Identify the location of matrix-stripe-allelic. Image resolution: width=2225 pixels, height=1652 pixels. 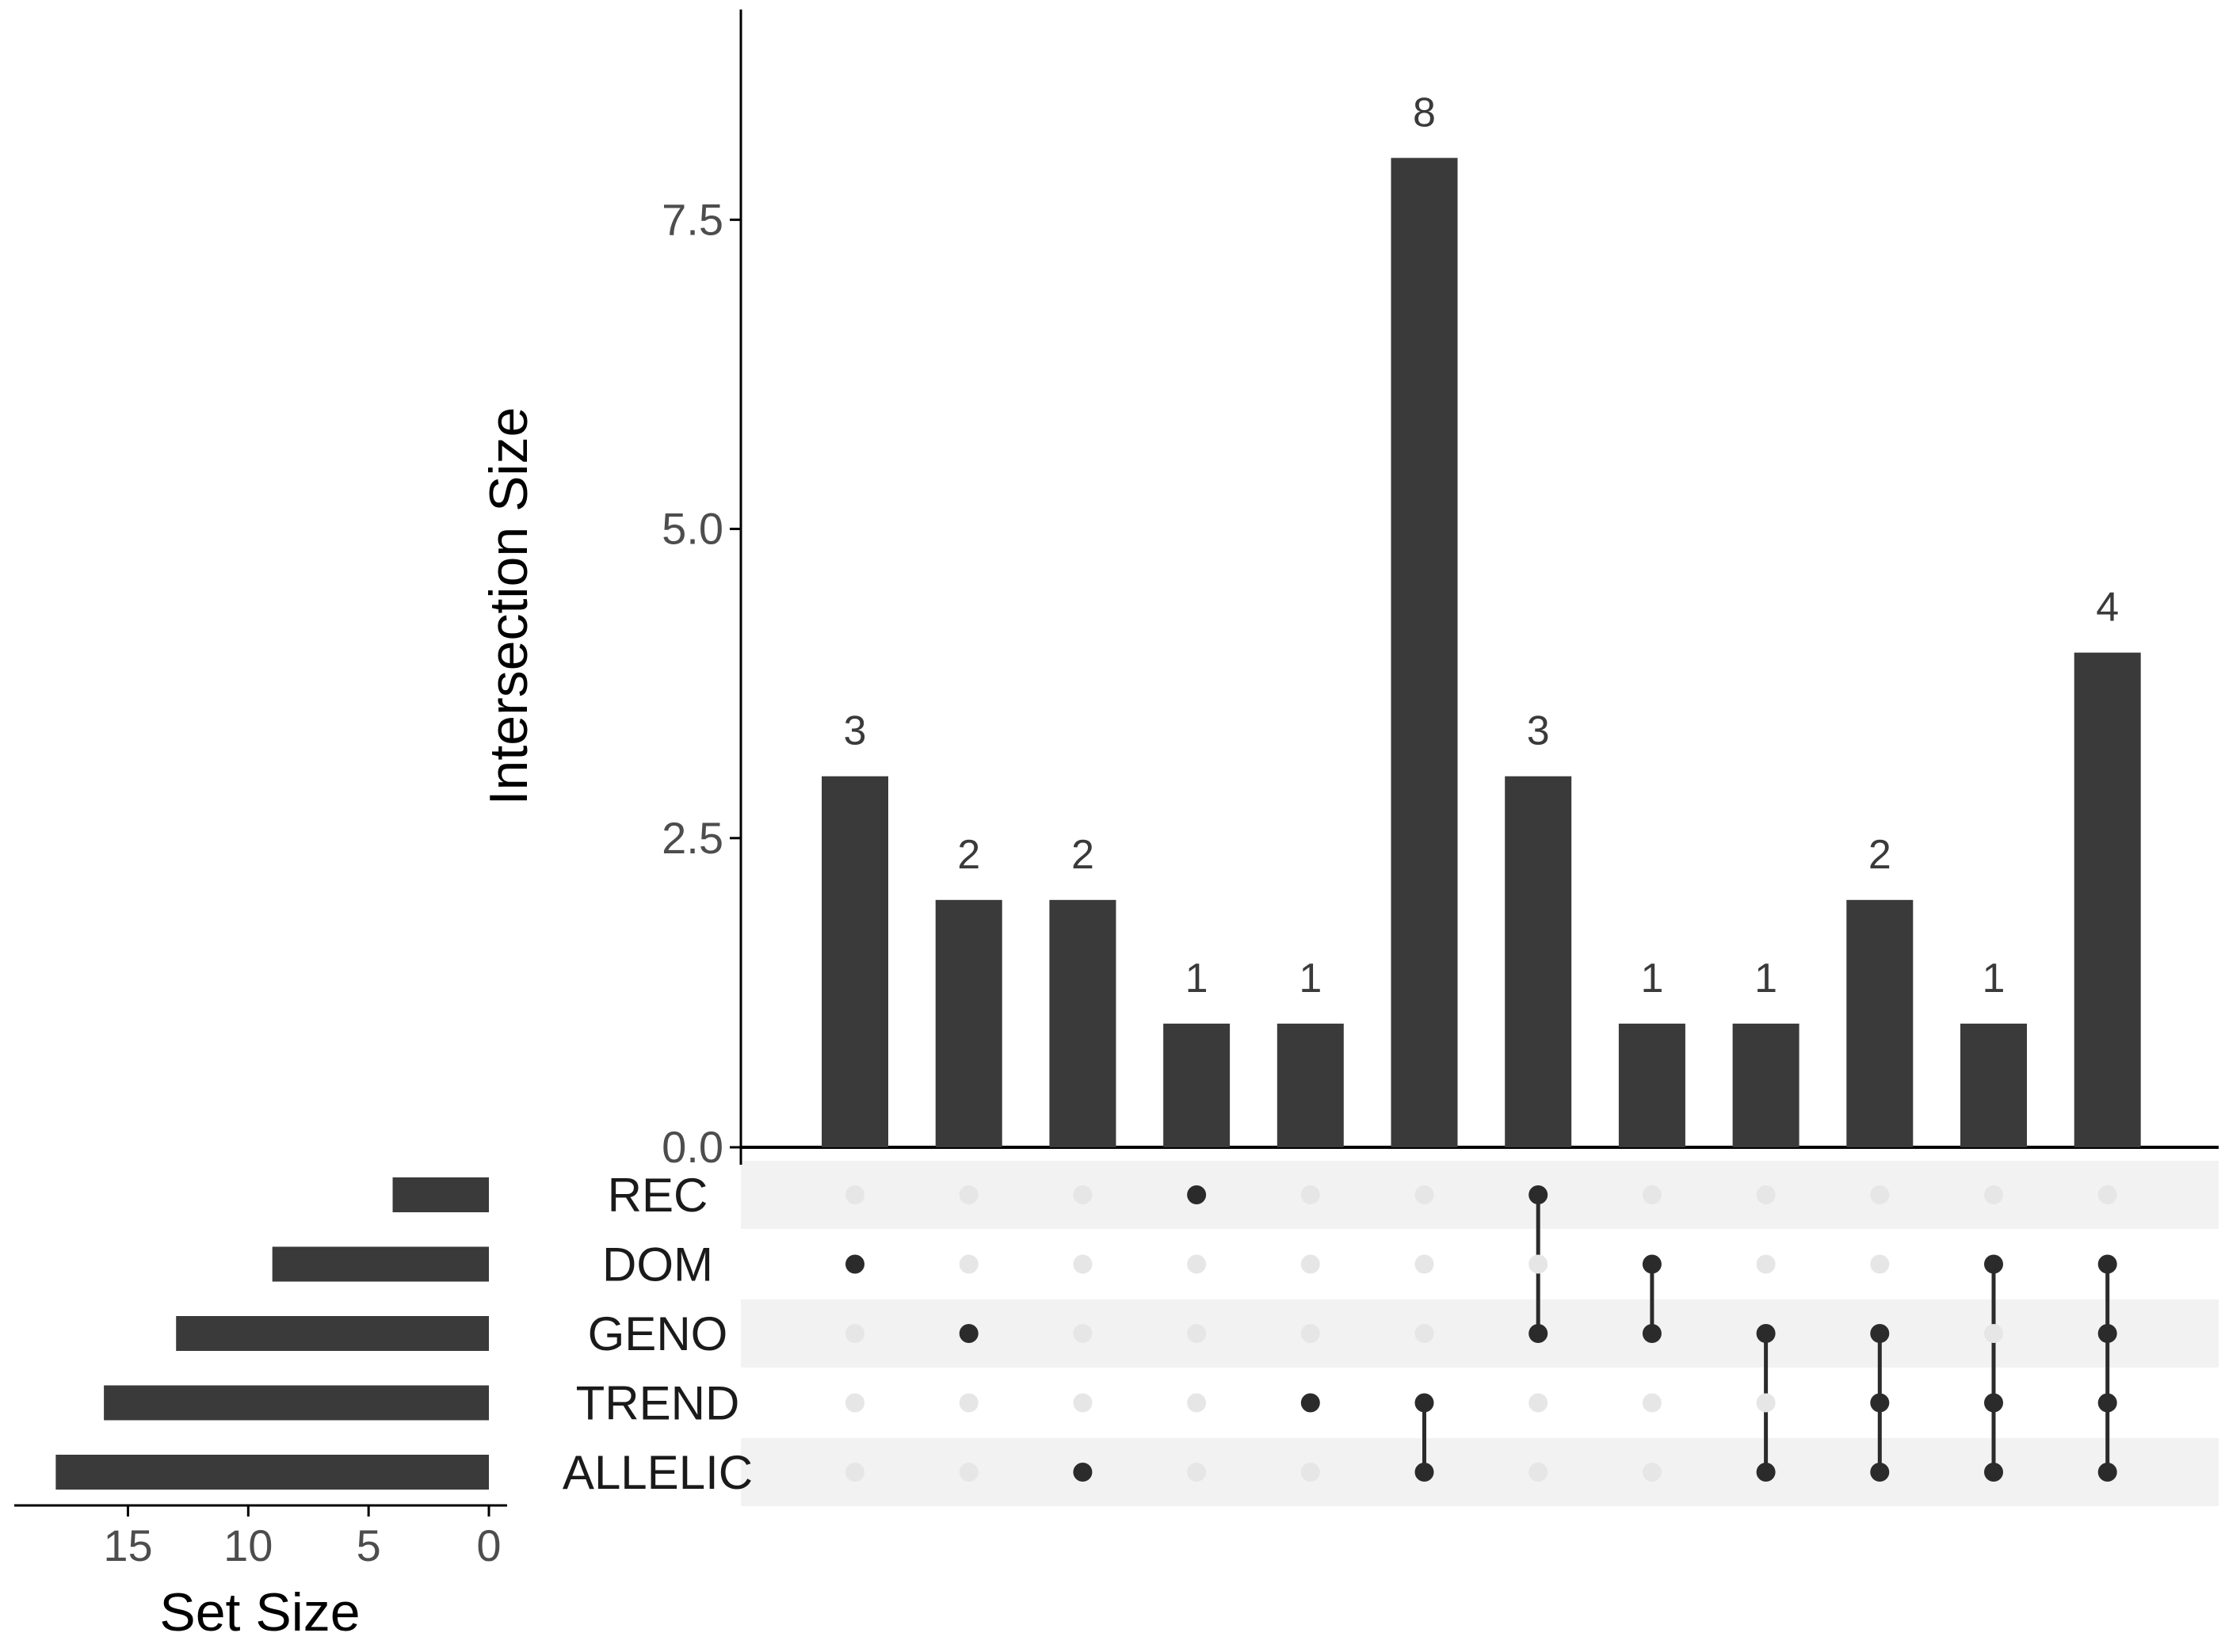
(1480, 1472).